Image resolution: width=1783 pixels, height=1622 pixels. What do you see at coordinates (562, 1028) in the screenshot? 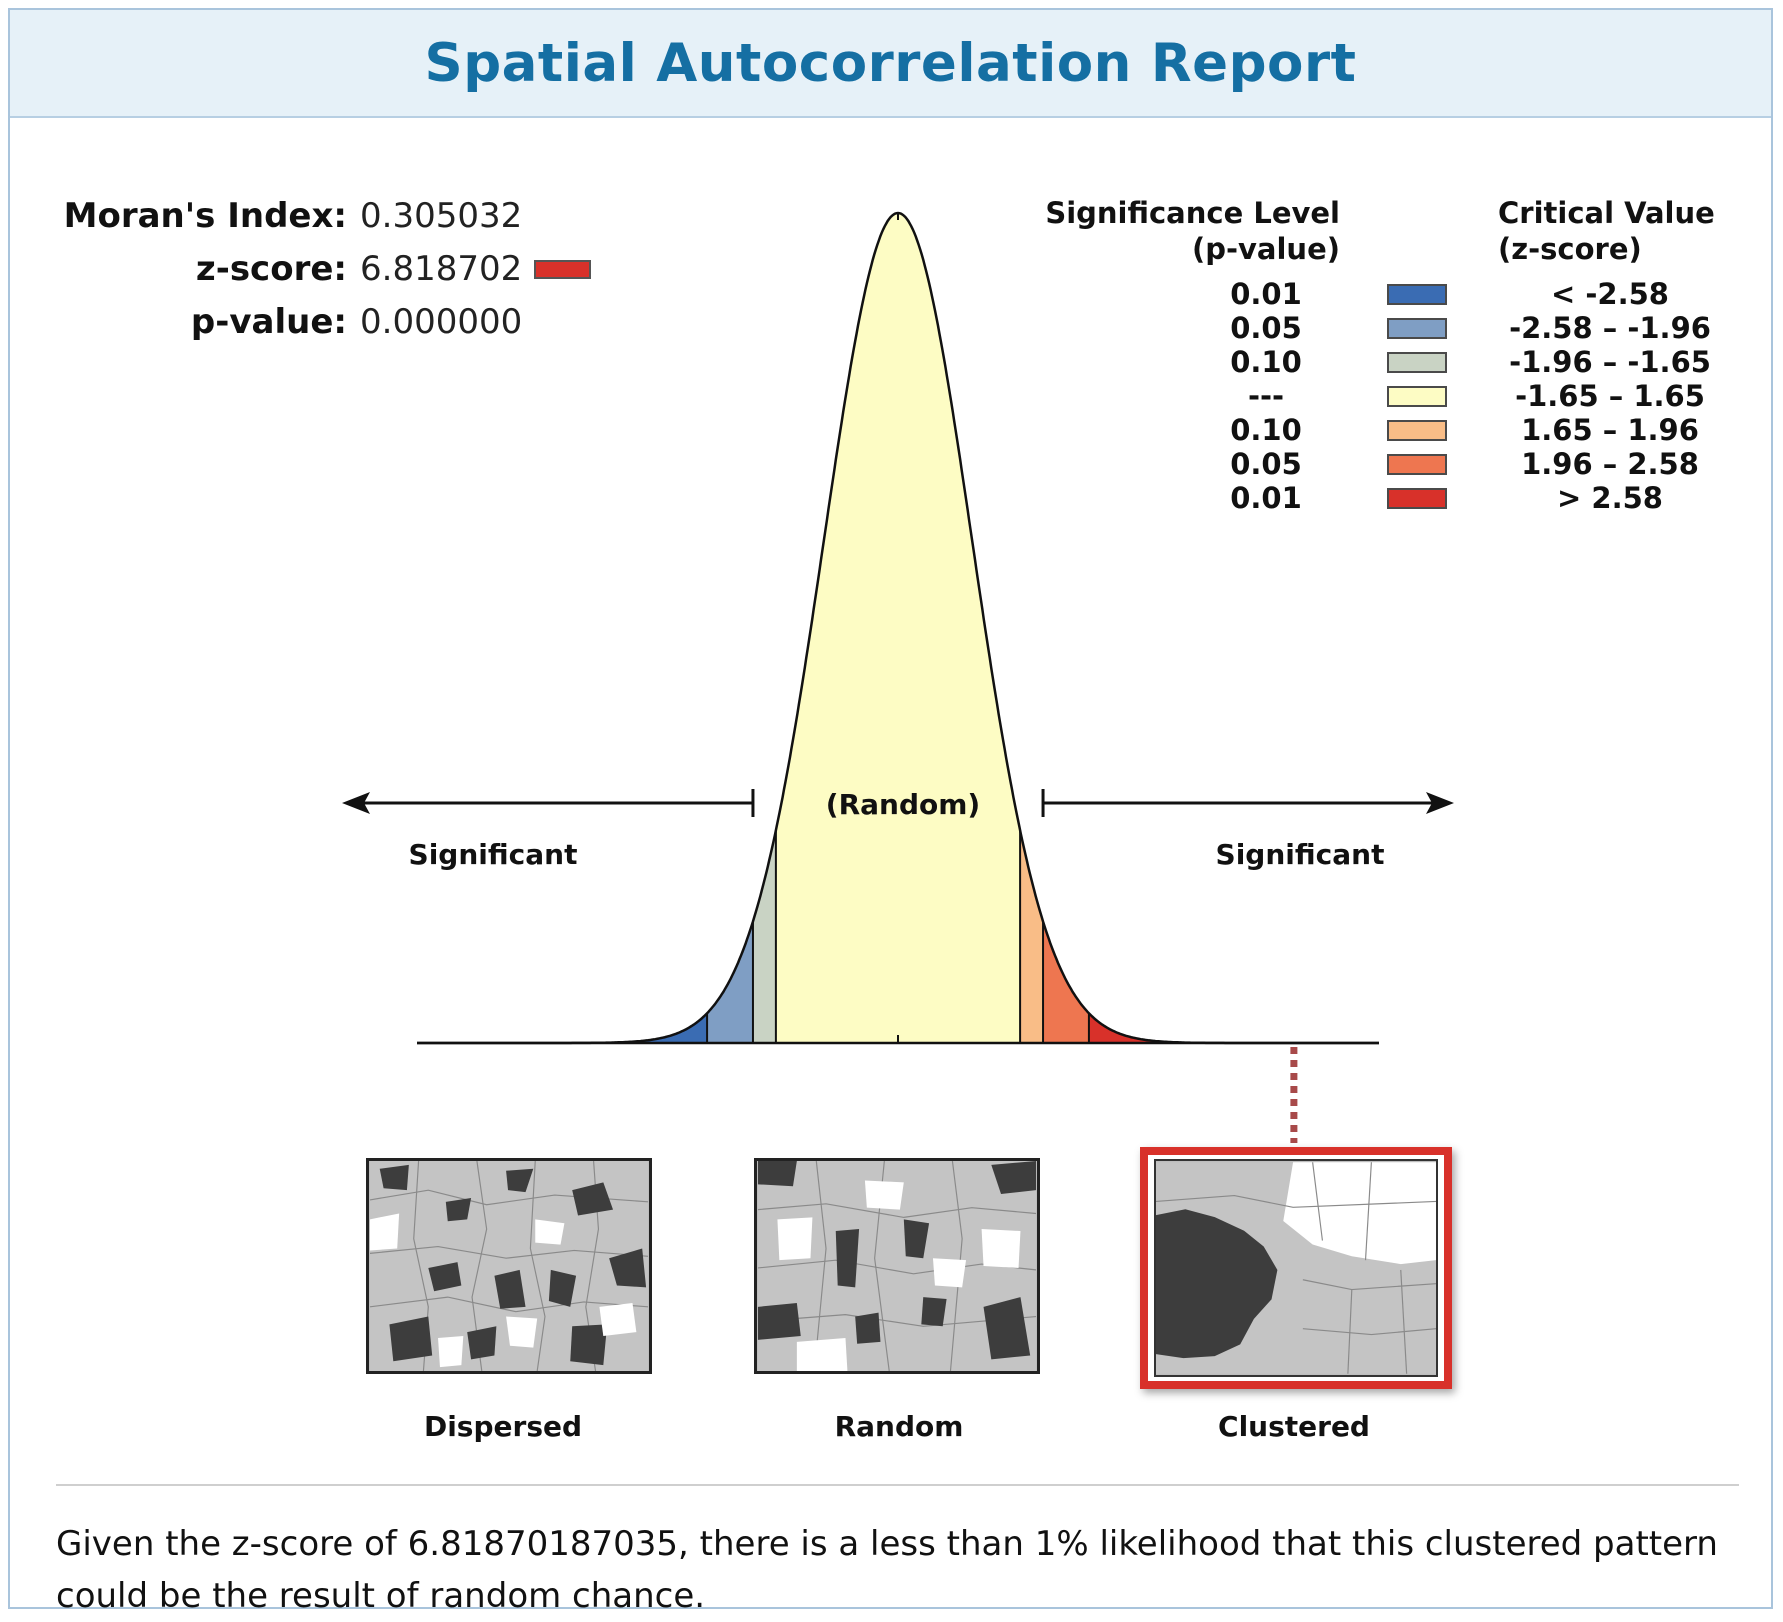
I see `curve-band-lt-2.58` at bounding box center [562, 1028].